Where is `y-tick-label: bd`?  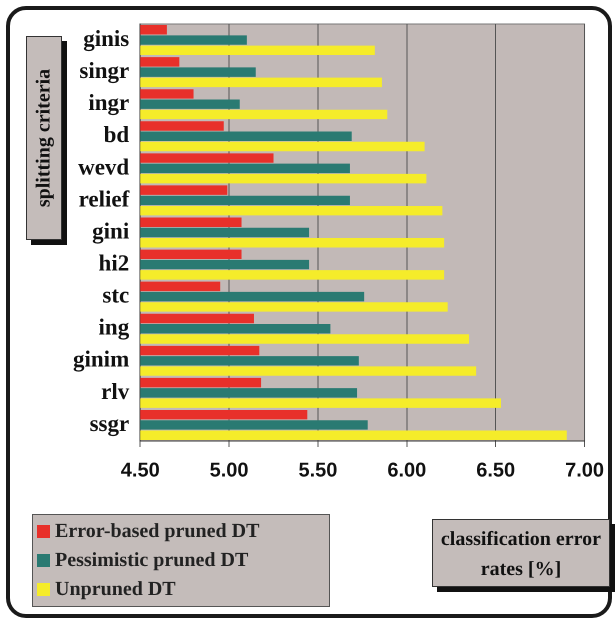
y-tick-label: bd is located at coordinates (117, 135).